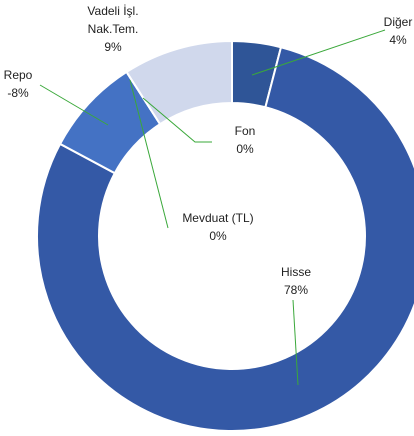 The image size is (414, 436). I want to click on category-label: Repo, so click(18, 75).